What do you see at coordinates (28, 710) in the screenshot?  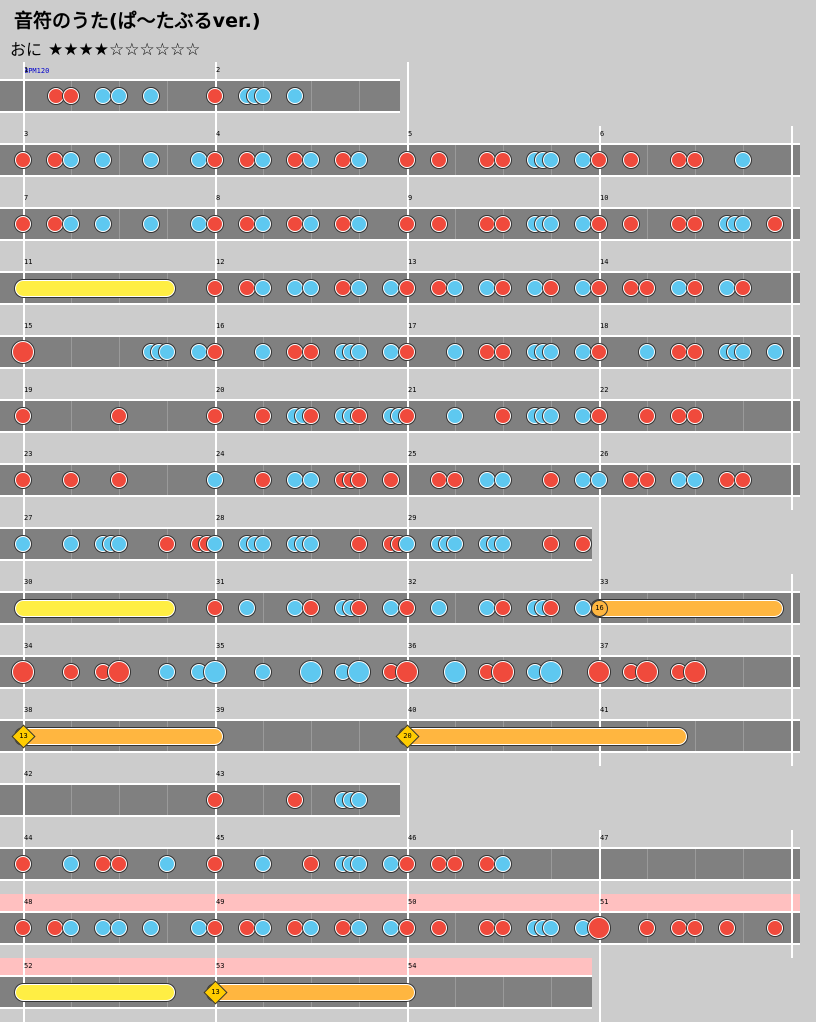 I see `measure-number: 38` at bounding box center [28, 710].